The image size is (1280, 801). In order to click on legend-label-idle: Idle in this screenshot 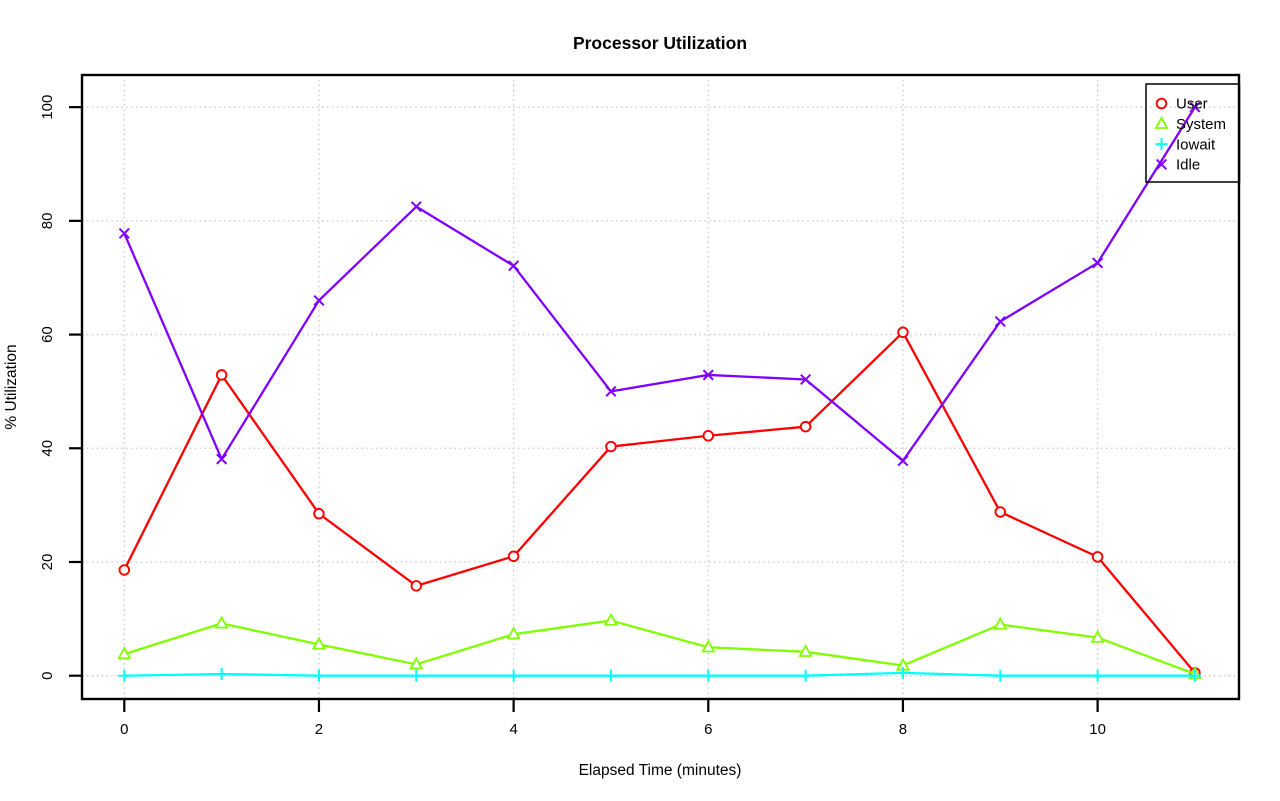, I will do `click(1188, 165)`.